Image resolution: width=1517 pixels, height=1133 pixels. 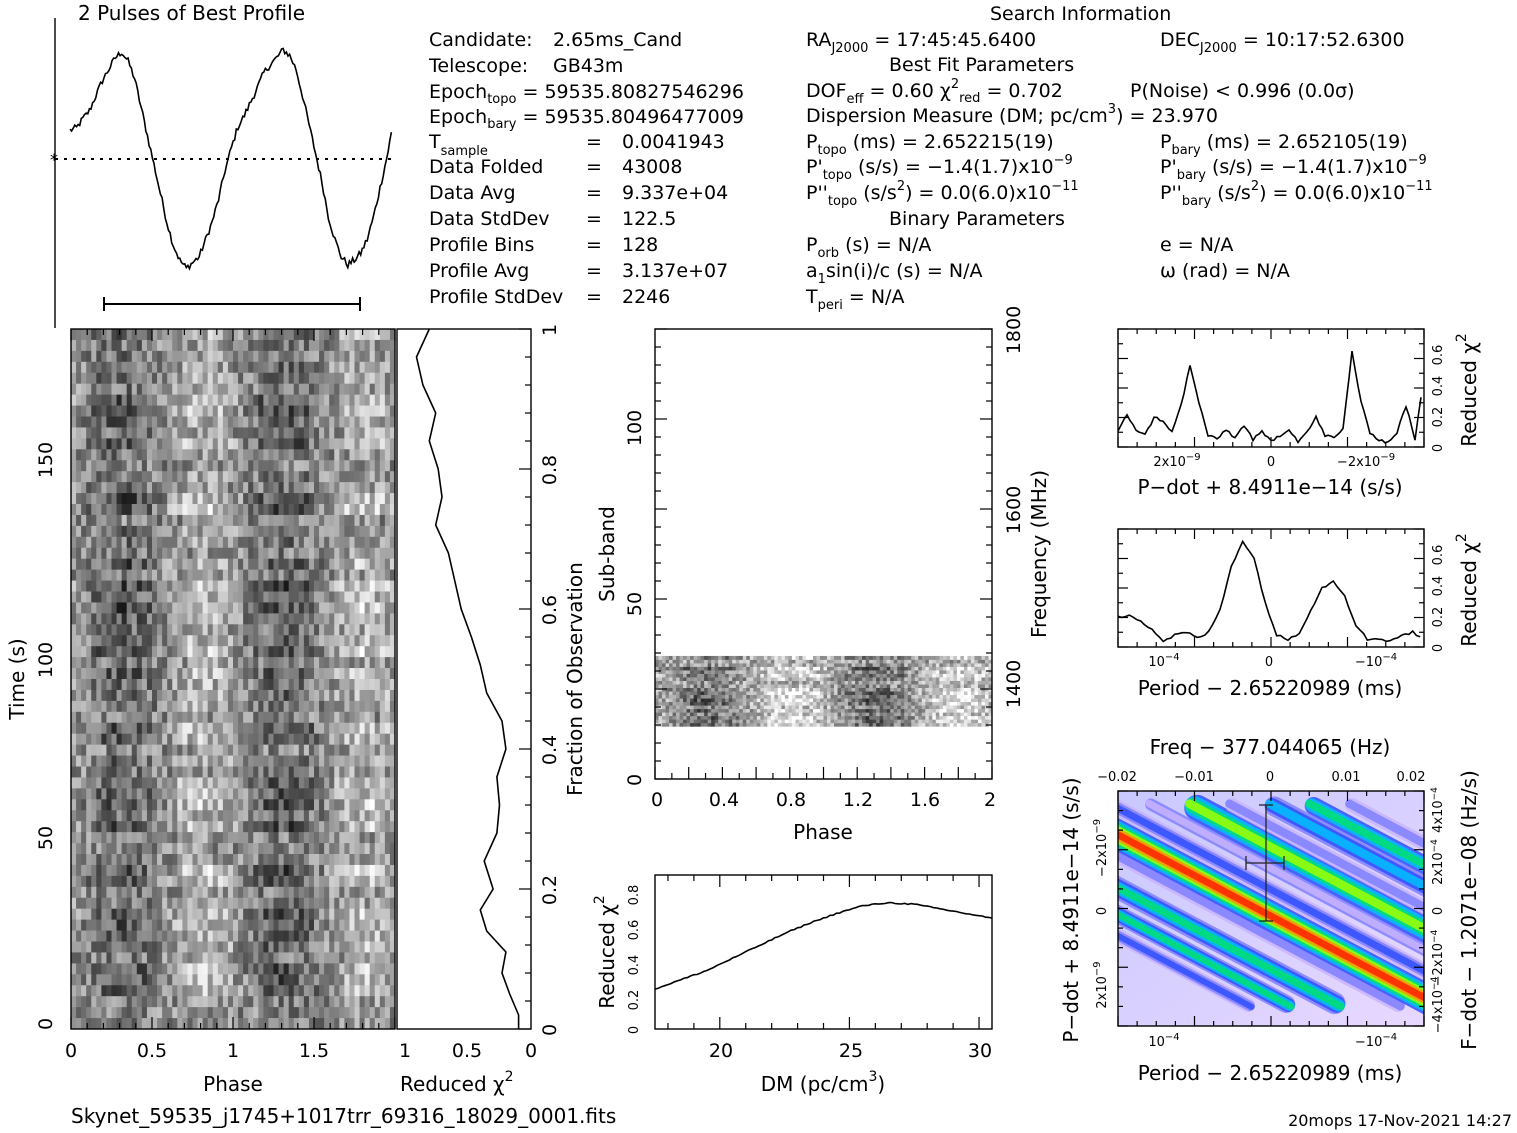 I want to click on tc-y2tick-0.6: 0.6, so click(x=550, y=610).